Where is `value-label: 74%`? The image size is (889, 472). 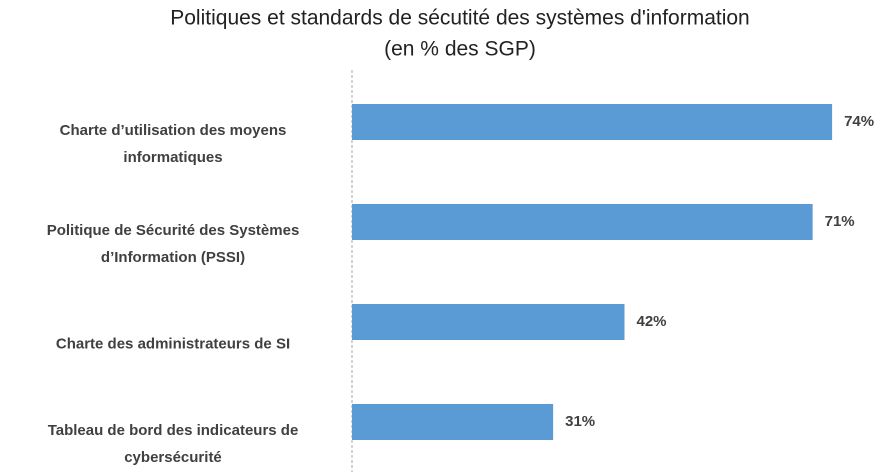
value-label: 74% is located at coordinates (859, 121).